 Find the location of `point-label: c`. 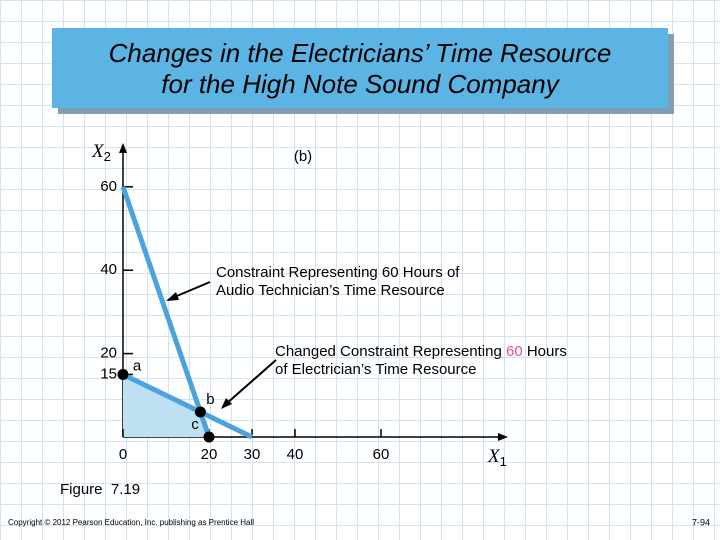

point-label: c is located at coordinates (195, 424).